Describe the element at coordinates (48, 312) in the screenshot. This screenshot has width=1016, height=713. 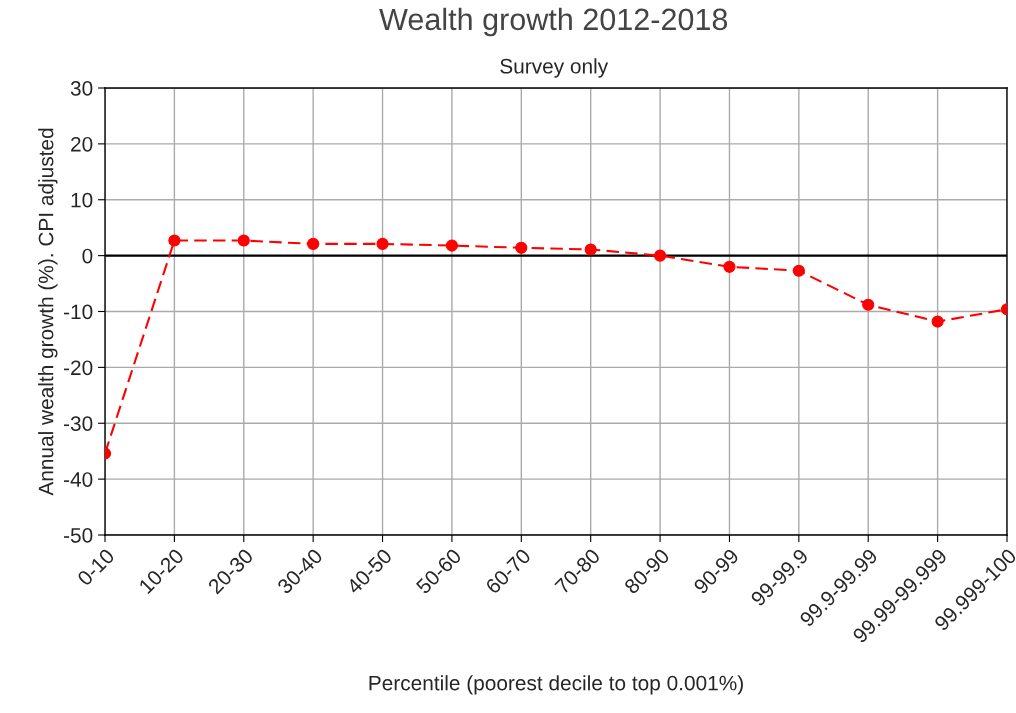
I see `y-axis-title: Annual wealth growth (%). CPI adjusted` at that location.